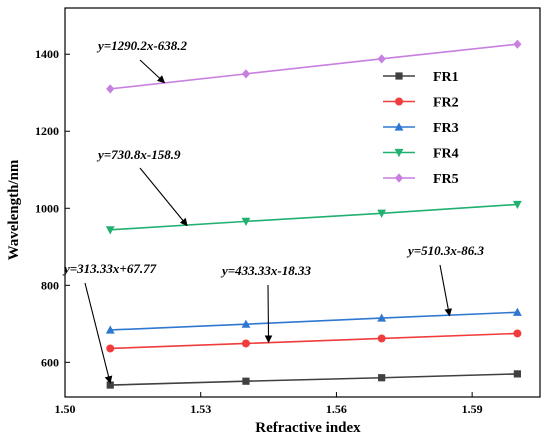 The image size is (550, 439). I want to click on legend-marker-fr2, so click(399, 101).